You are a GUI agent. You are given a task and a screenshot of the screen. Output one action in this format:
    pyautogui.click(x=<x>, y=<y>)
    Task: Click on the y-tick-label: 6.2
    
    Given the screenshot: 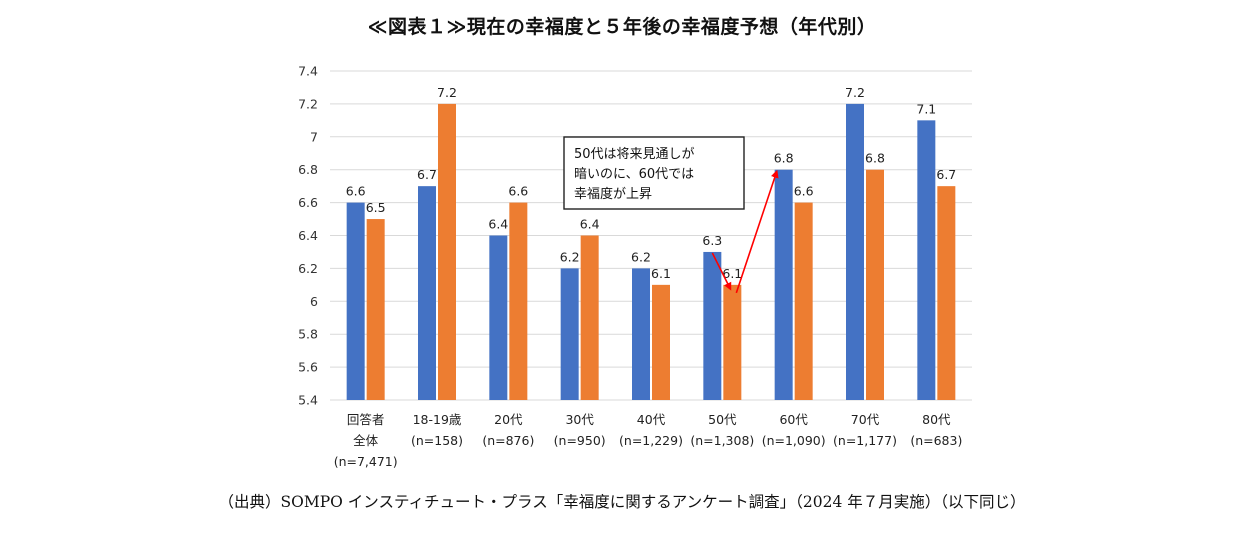 What is the action you would take?
    pyautogui.click(x=308, y=268)
    